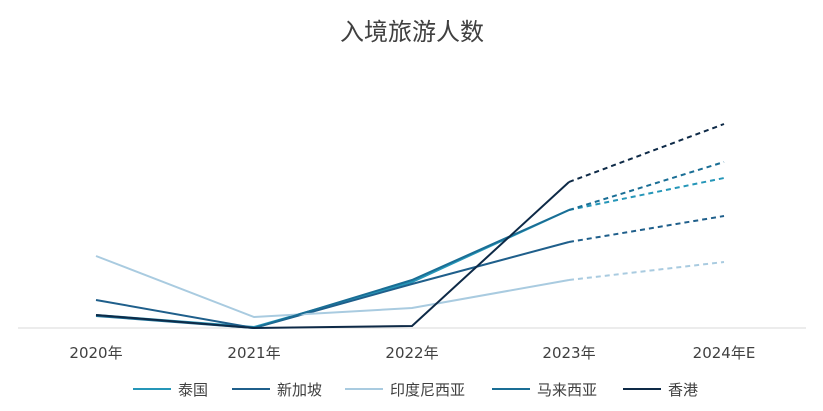 The image size is (823, 411). What do you see at coordinates (660, 390) in the screenshot?
I see `legend-item: 香港` at bounding box center [660, 390].